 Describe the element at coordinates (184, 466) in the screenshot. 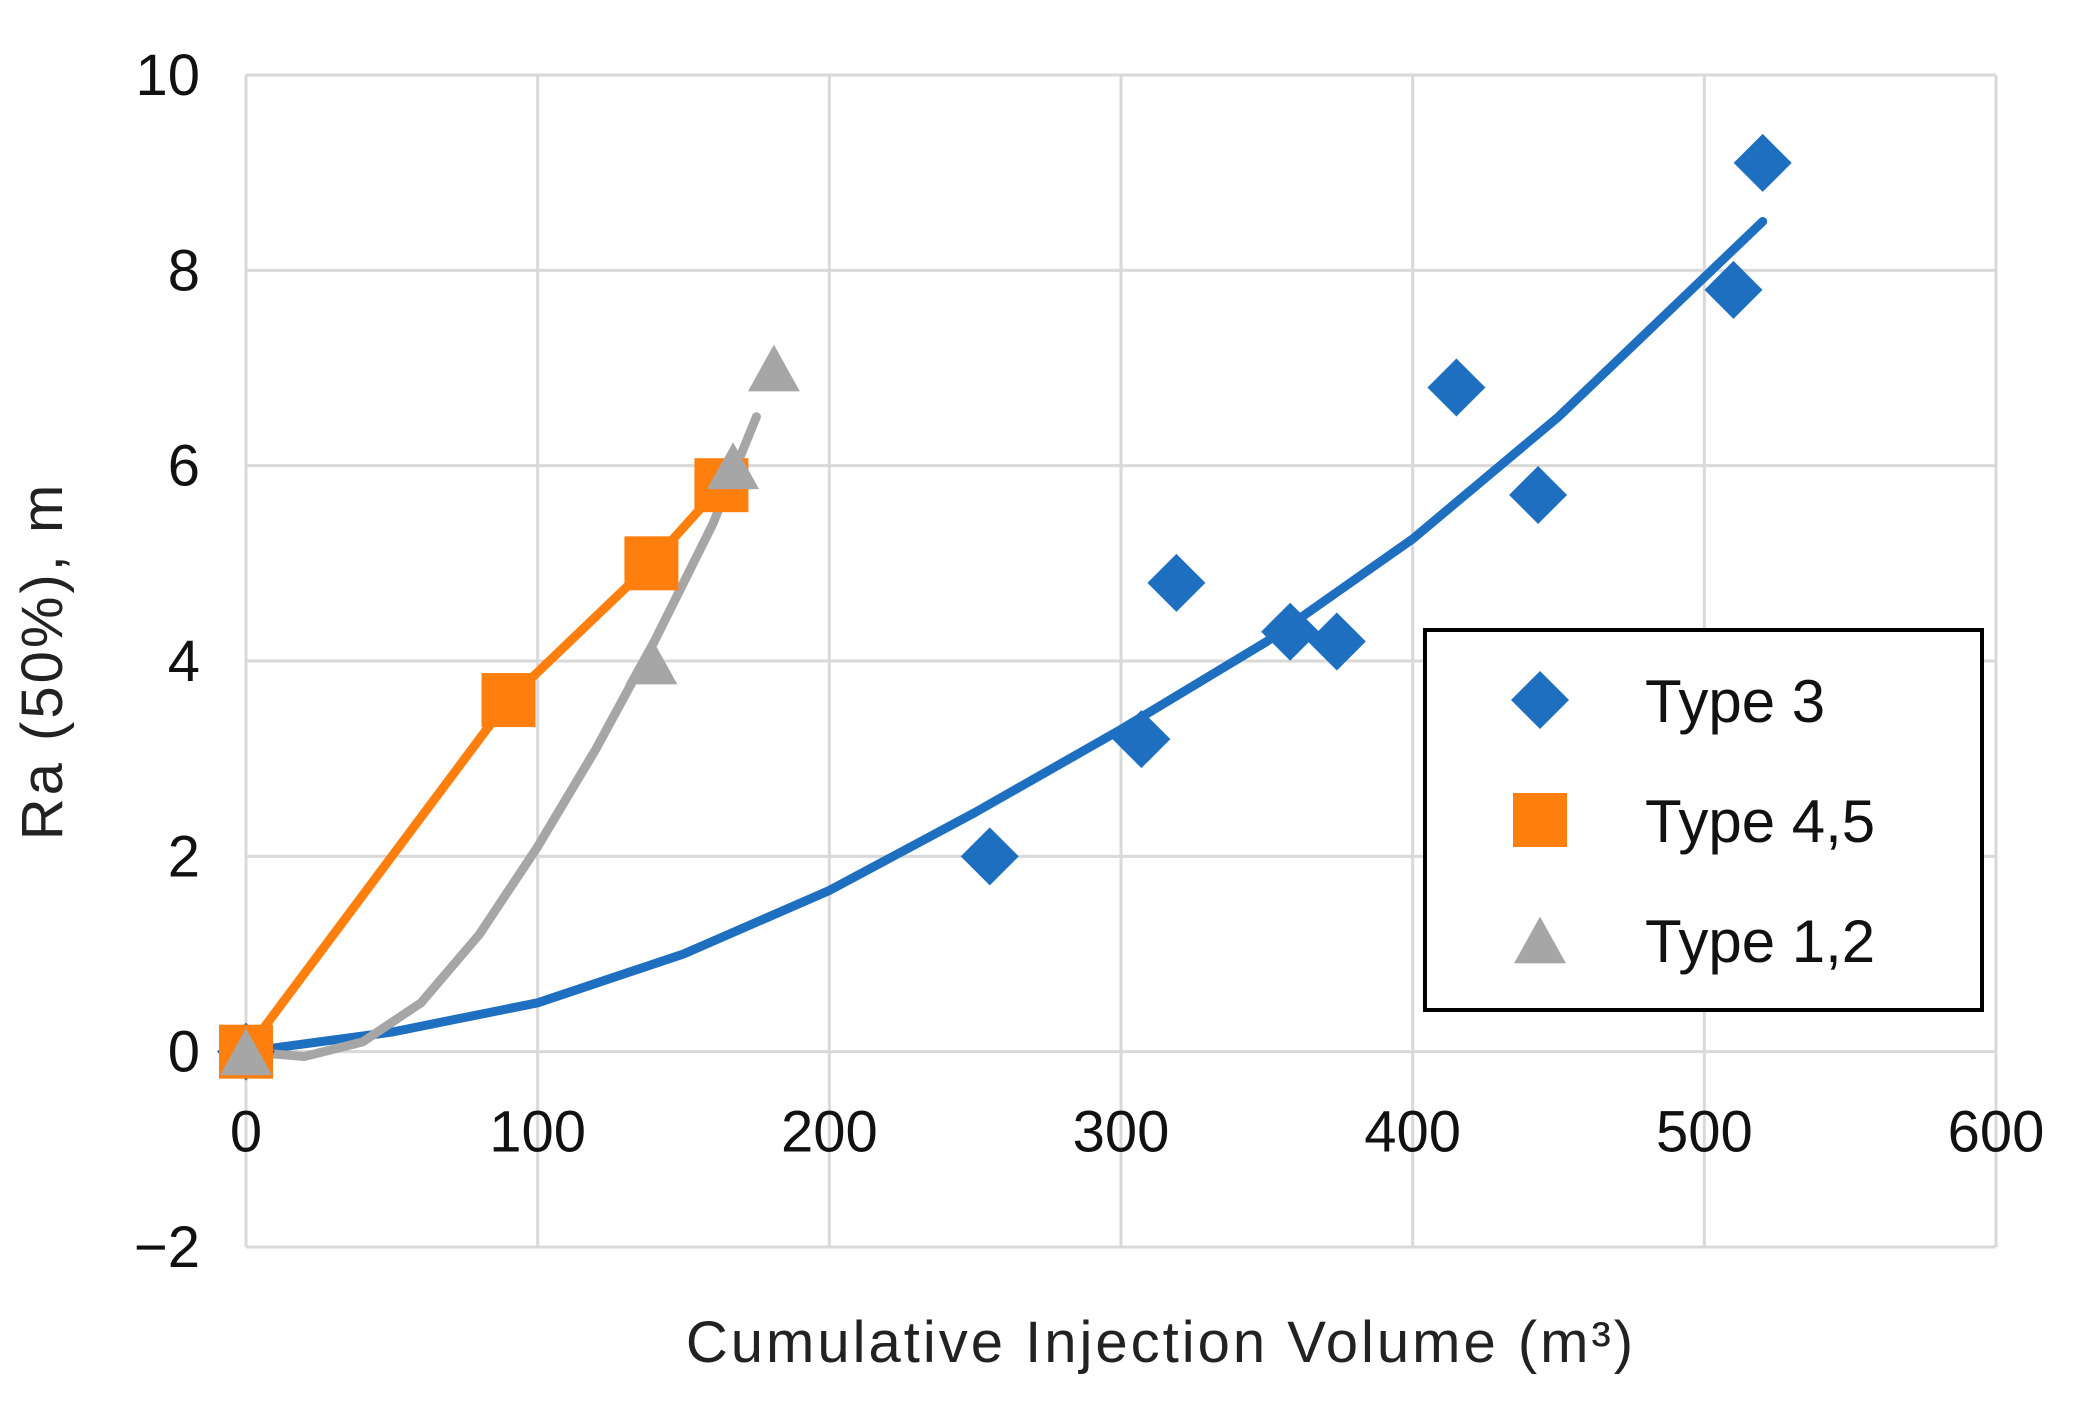

I see `y-tick-label: 6` at that location.